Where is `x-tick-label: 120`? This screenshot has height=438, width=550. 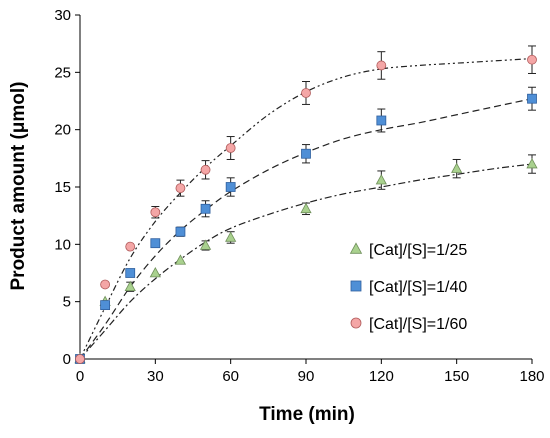
x-tick-label: 120 is located at coordinates (381, 376).